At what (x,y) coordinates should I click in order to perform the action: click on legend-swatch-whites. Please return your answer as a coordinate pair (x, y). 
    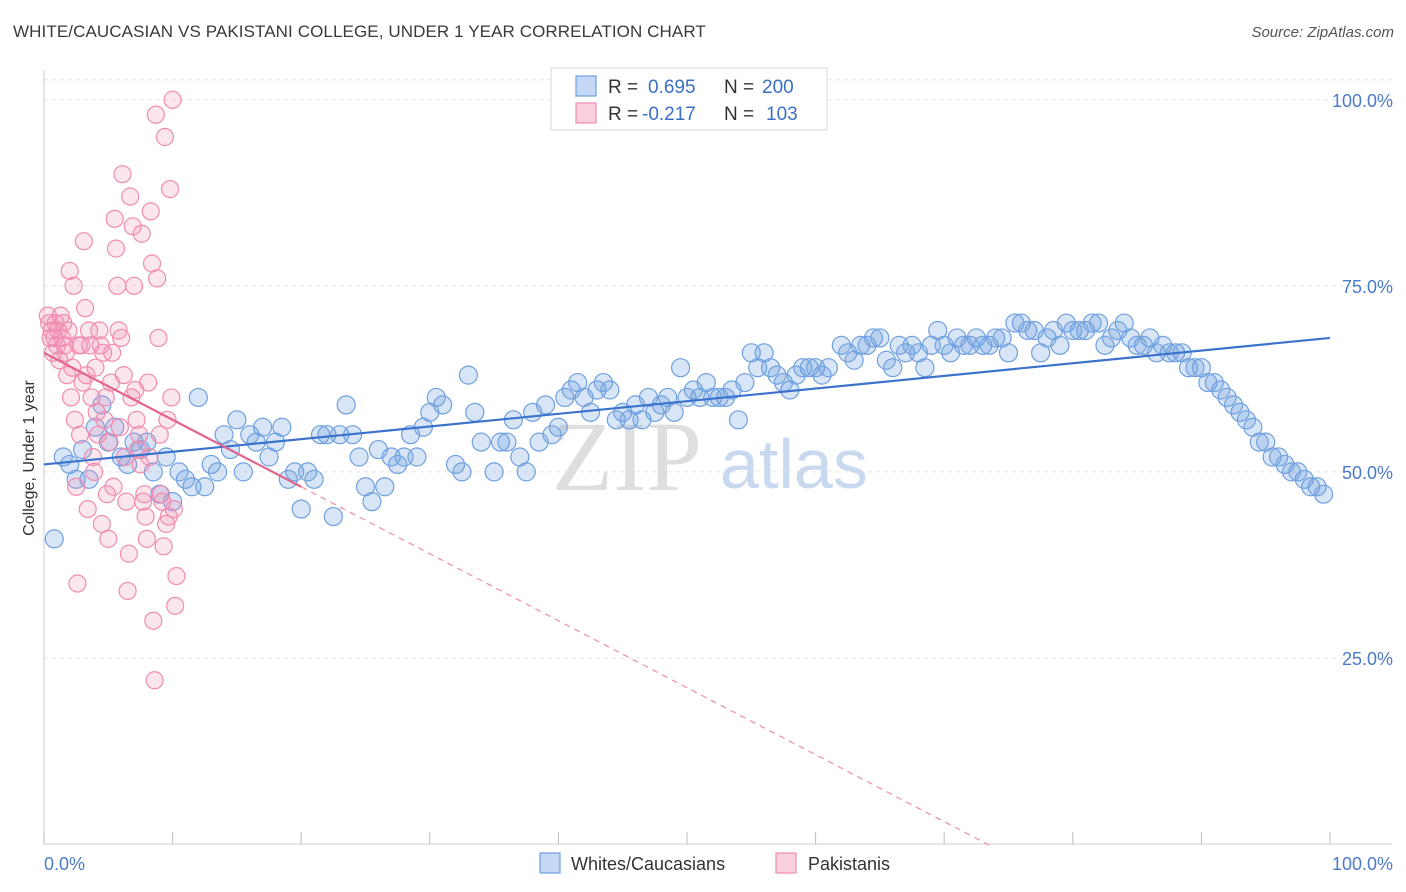
    Looking at the image, I should click on (586, 86).